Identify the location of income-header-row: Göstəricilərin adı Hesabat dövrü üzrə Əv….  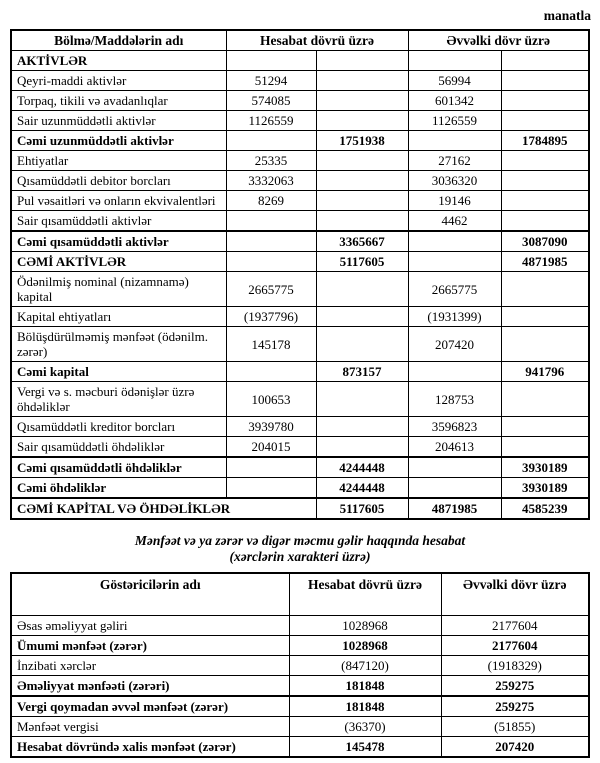
(300, 594).